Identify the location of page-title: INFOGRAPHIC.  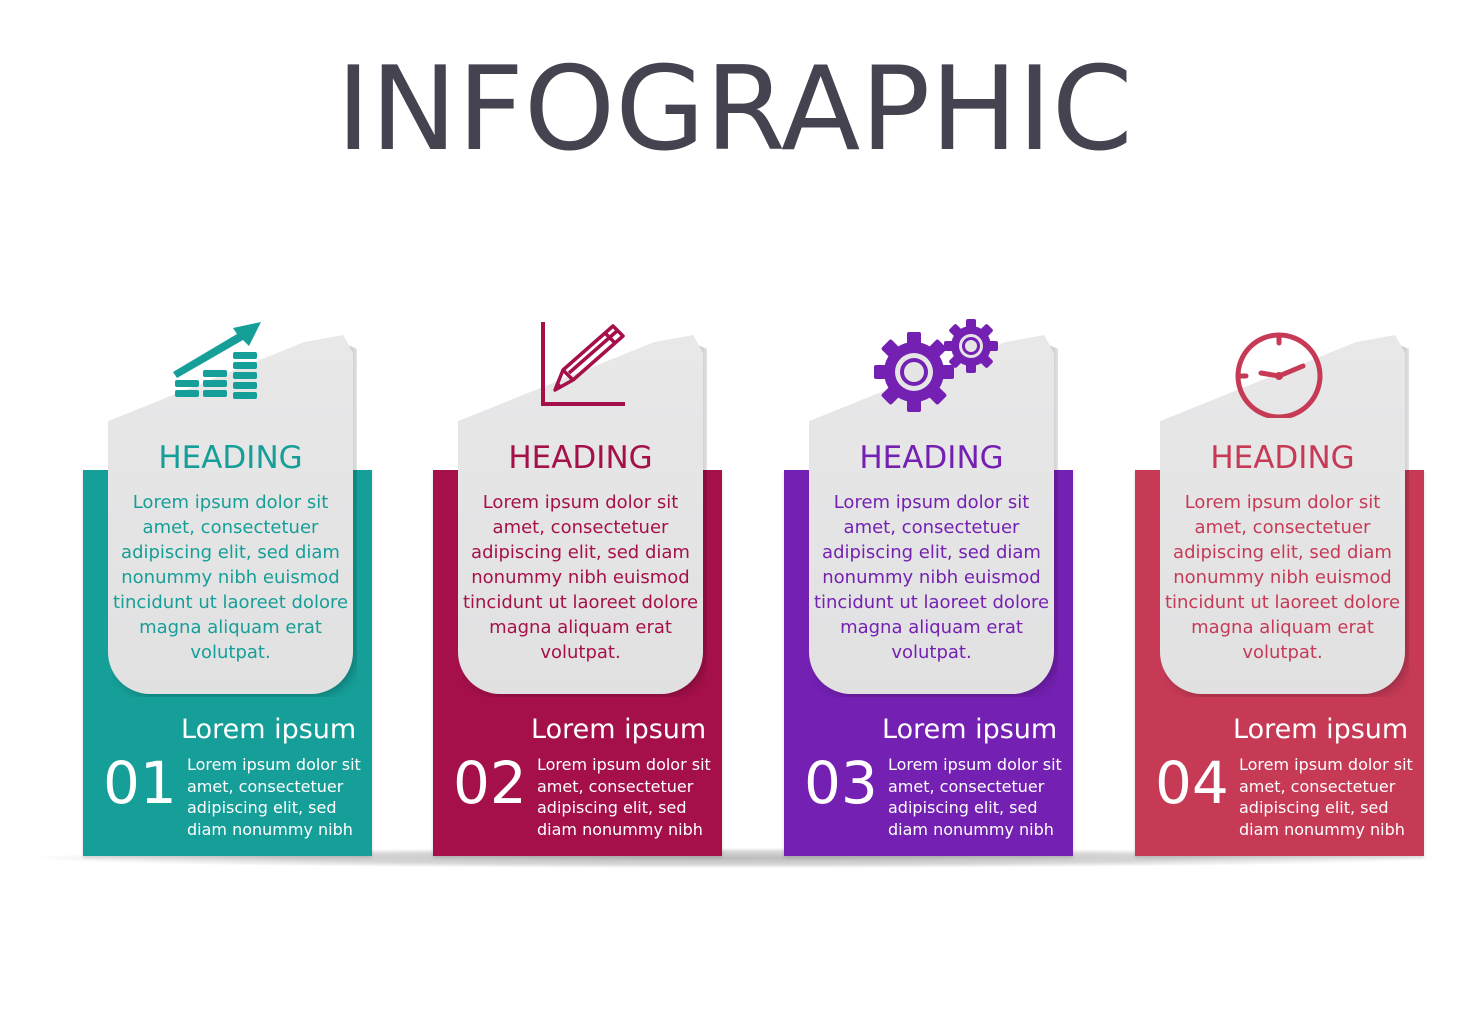
(734, 109).